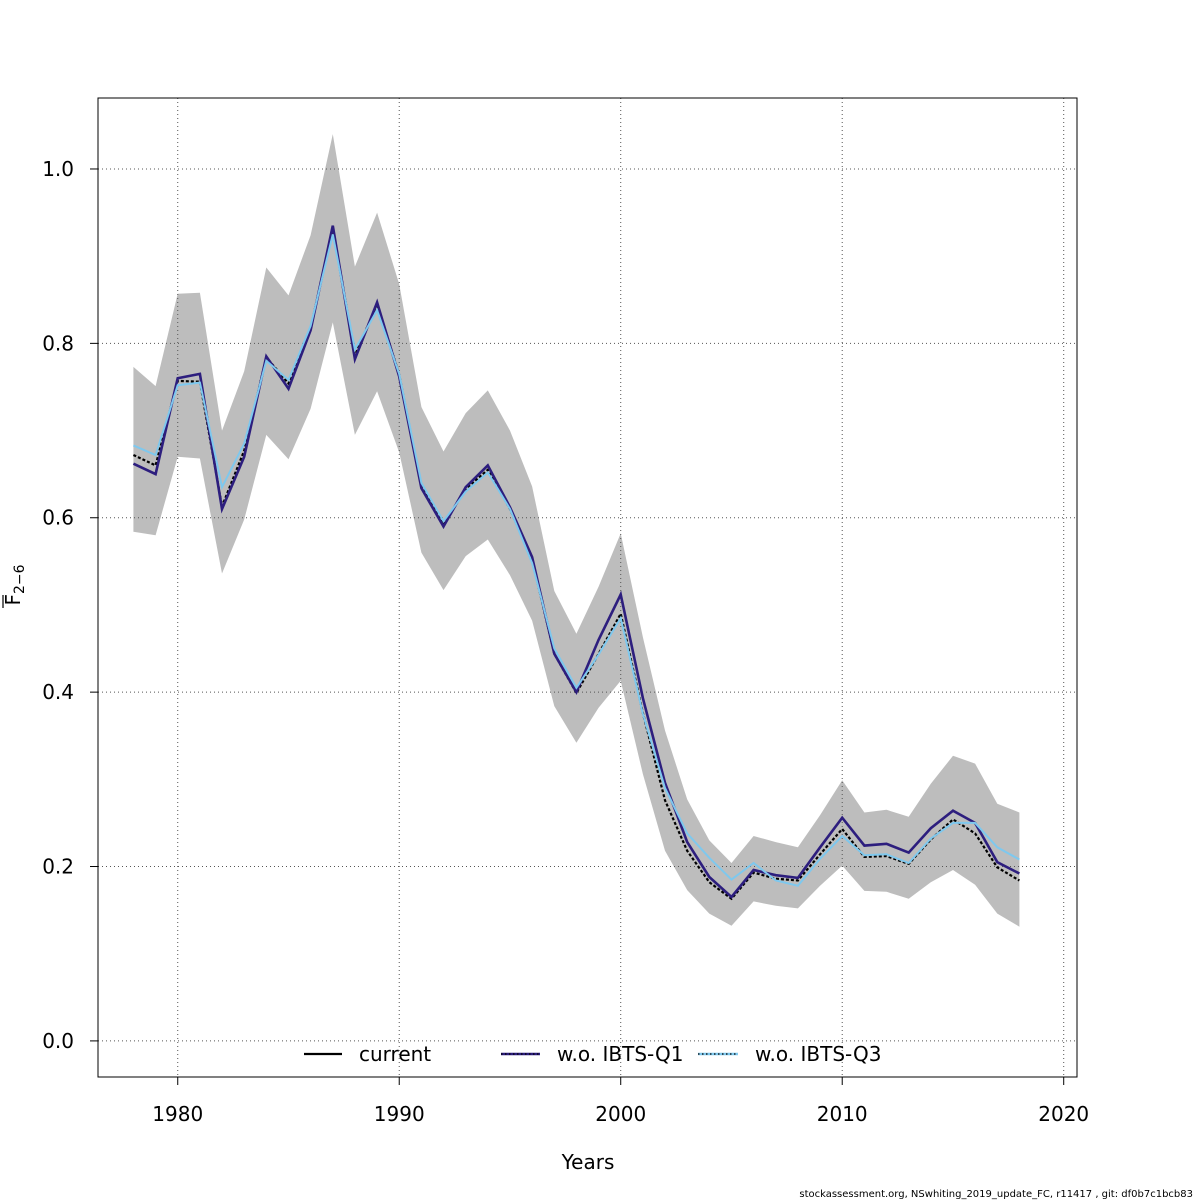  I want to click on y-tick-label: 0.2, so click(58, 867).